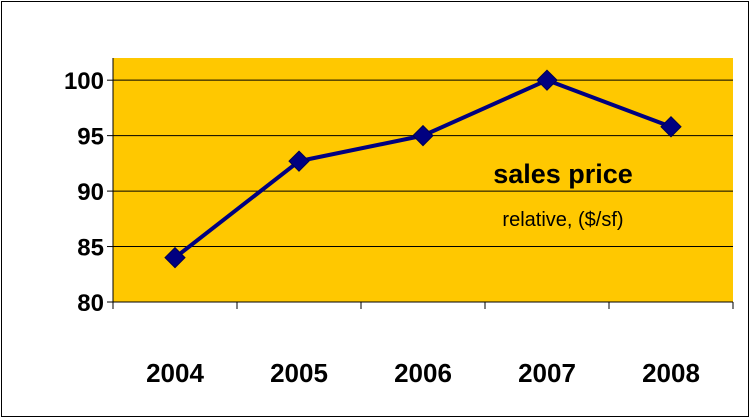 This screenshot has width=750, height=418. Describe the element at coordinates (671, 373) in the screenshot. I see `x-tick-label: 2008` at that location.